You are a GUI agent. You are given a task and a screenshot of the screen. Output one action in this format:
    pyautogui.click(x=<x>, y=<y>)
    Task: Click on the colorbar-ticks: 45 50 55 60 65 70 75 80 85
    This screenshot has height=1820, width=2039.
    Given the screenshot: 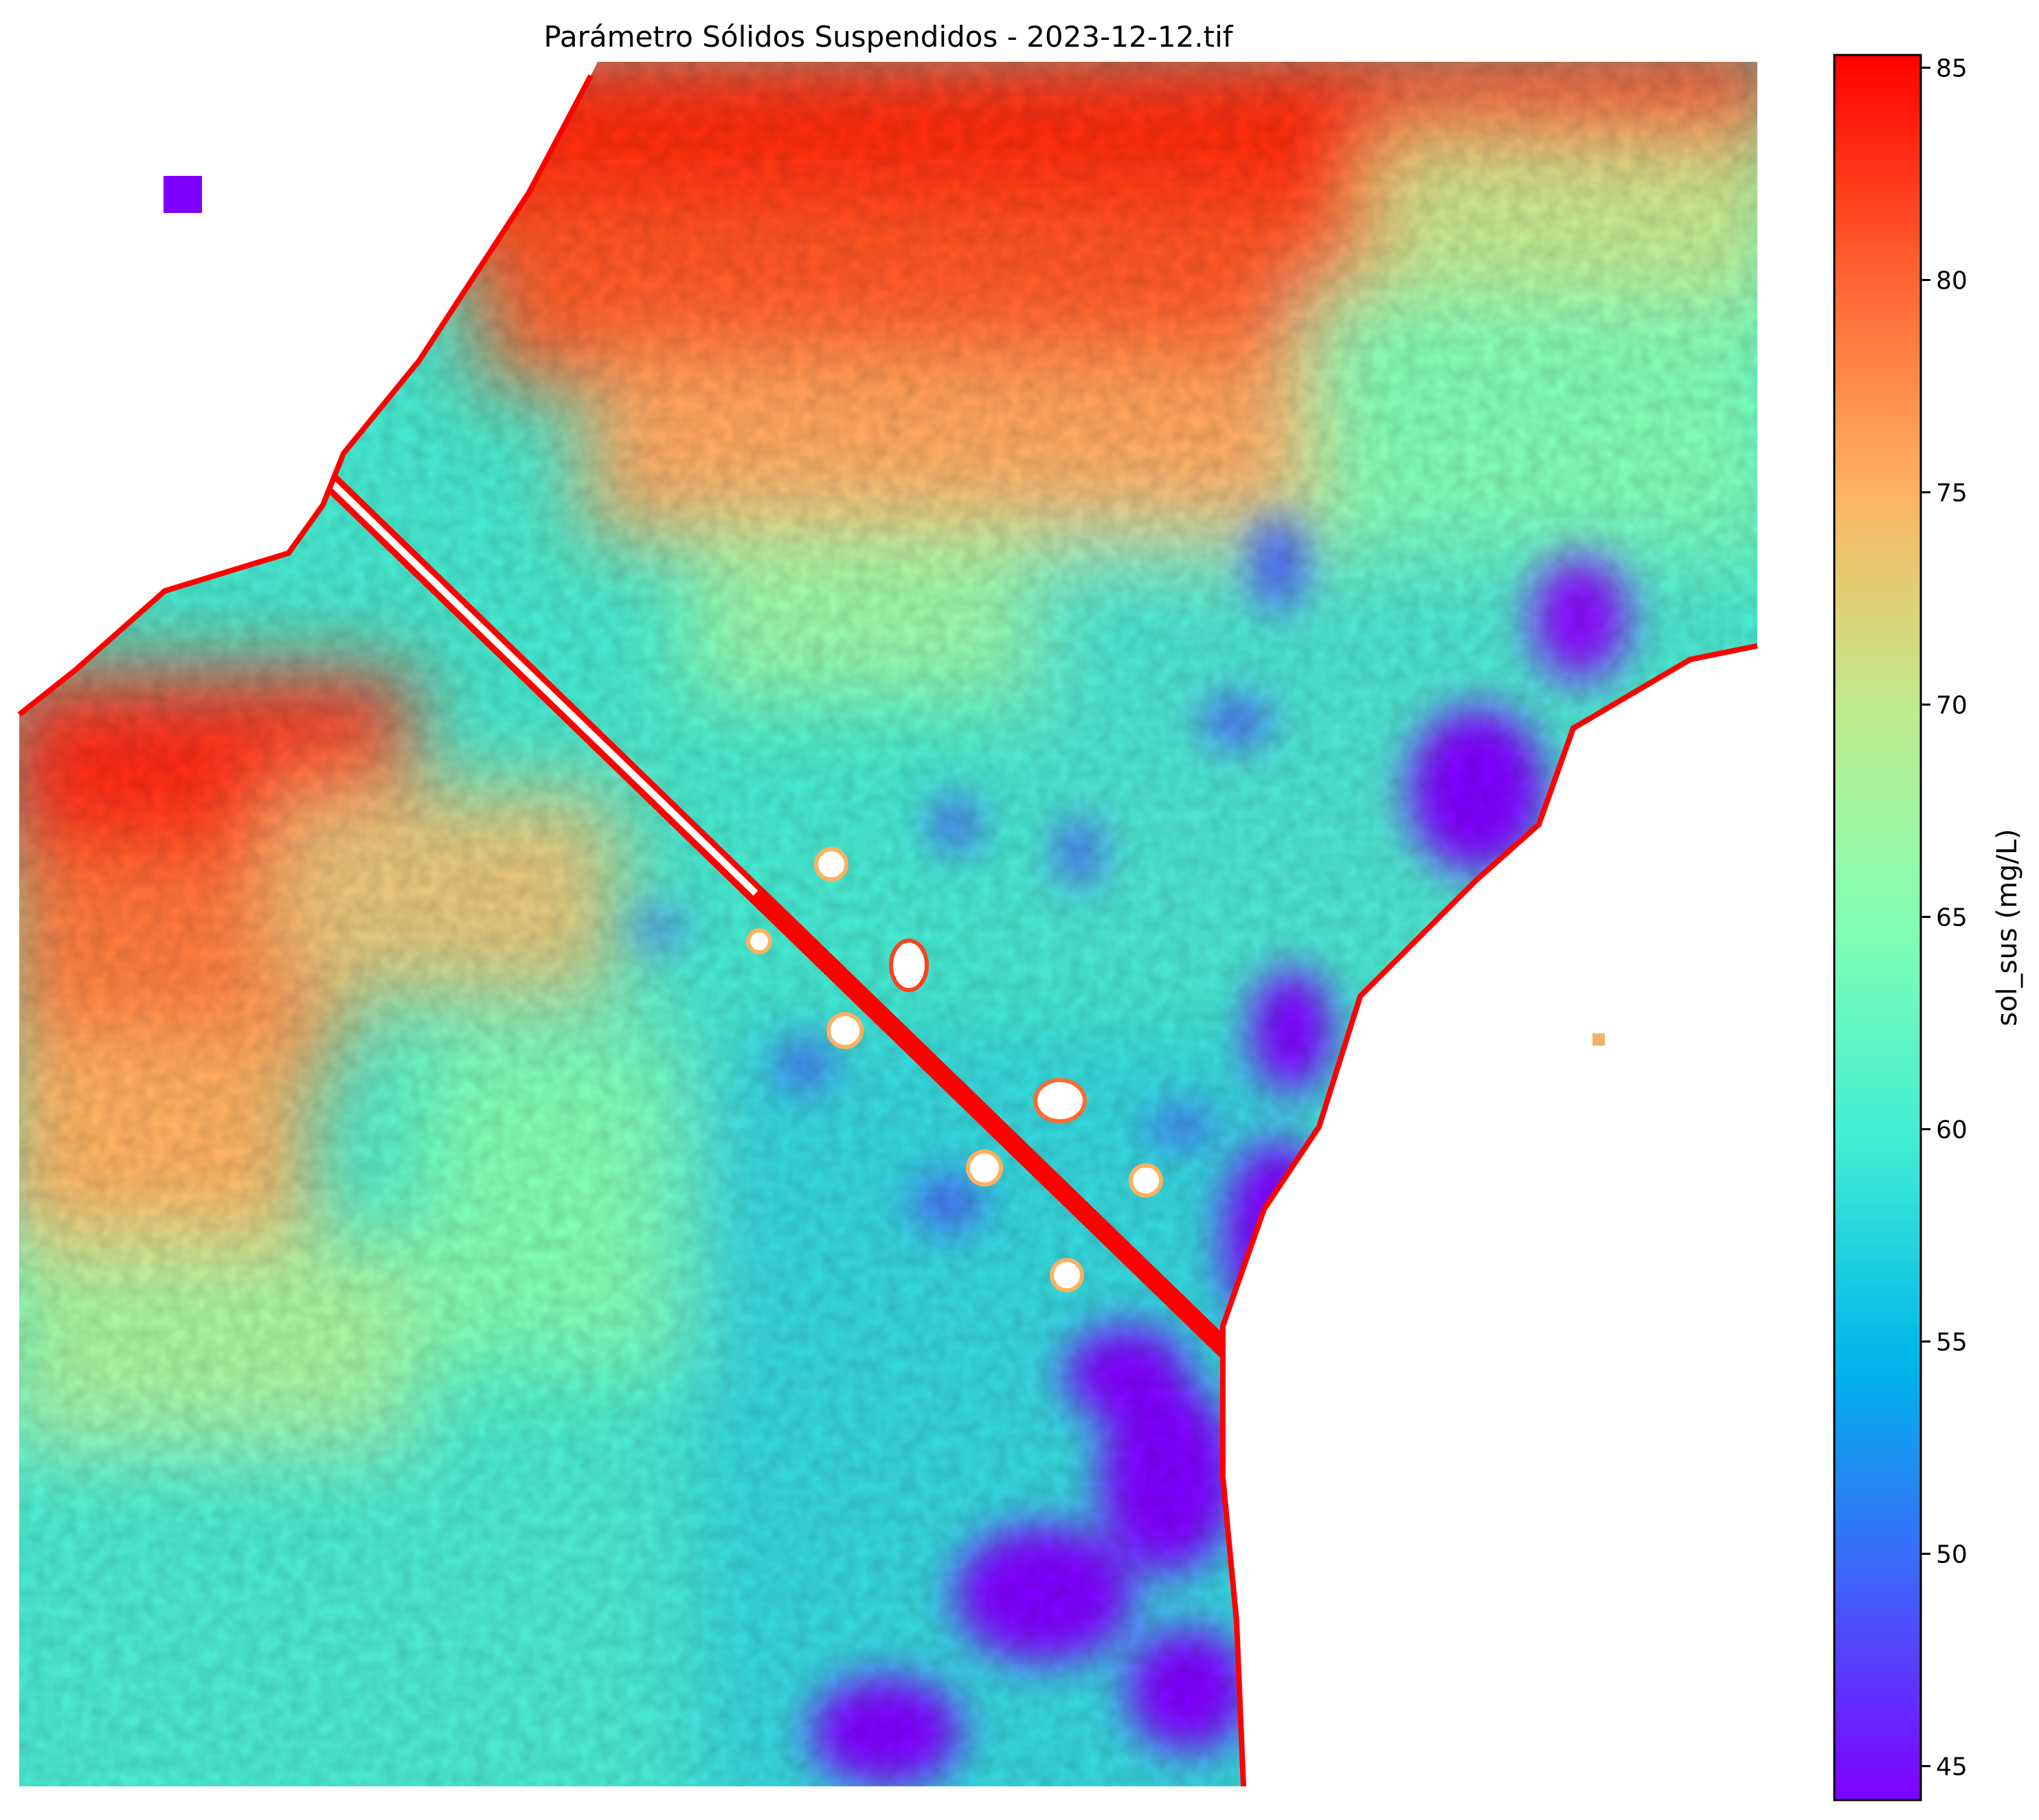 What is the action you would take?
    pyautogui.click(x=1944, y=918)
    